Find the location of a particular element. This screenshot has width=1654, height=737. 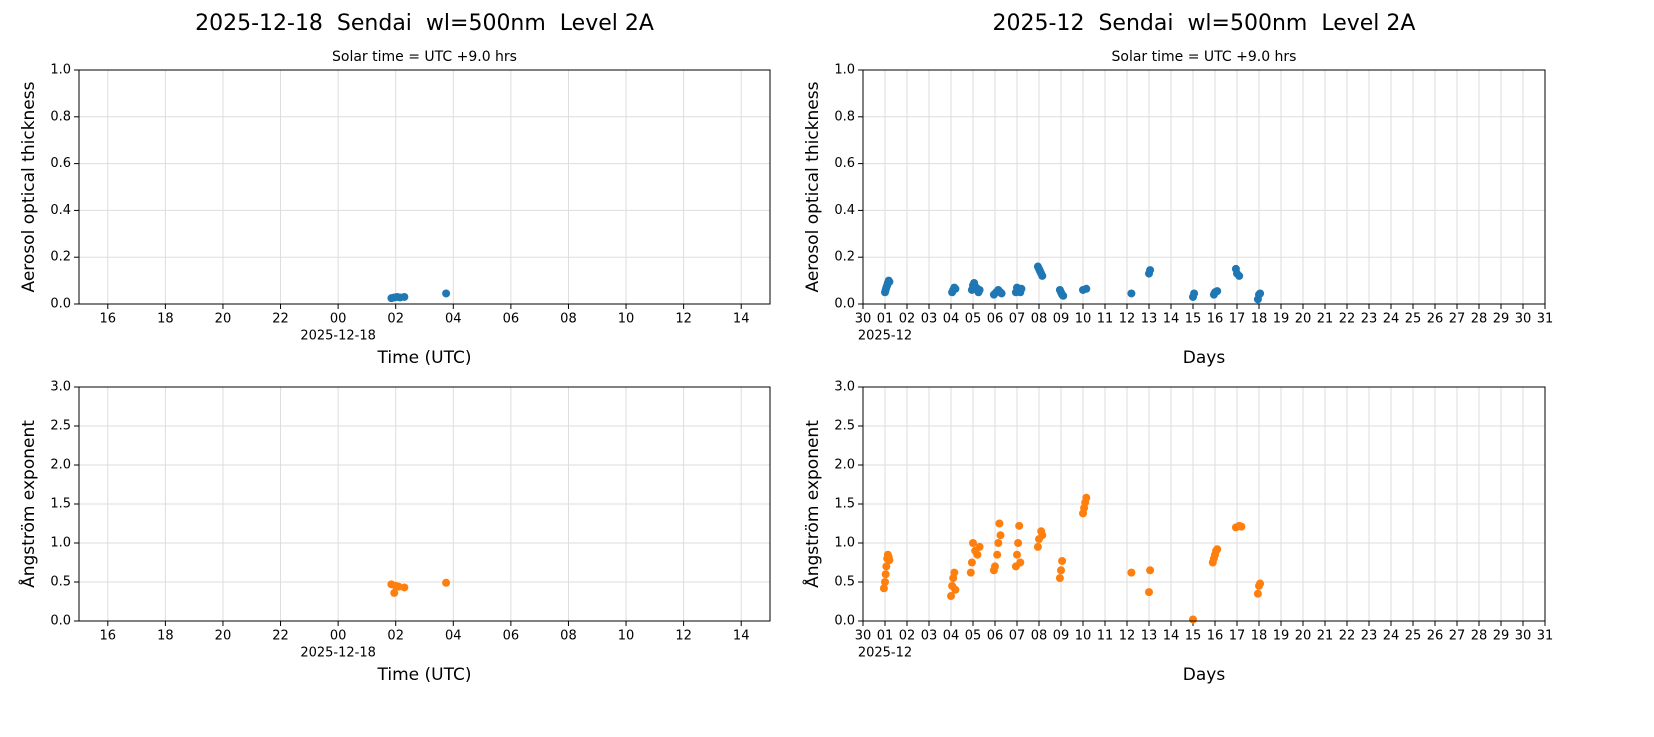

y-tick-label: 0.8 is located at coordinates (844, 116).